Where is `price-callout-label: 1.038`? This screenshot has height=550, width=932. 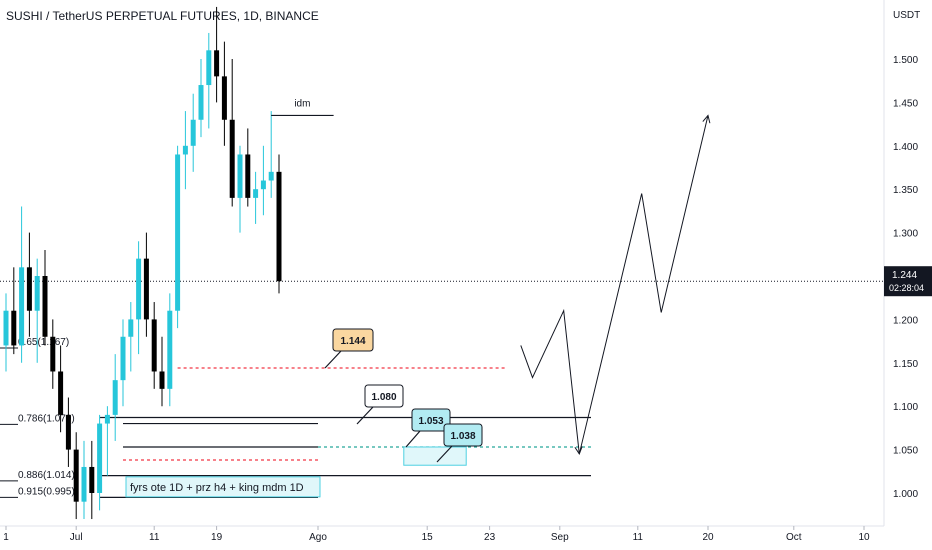 price-callout-label: 1.038 is located at coordinates (462, 436).